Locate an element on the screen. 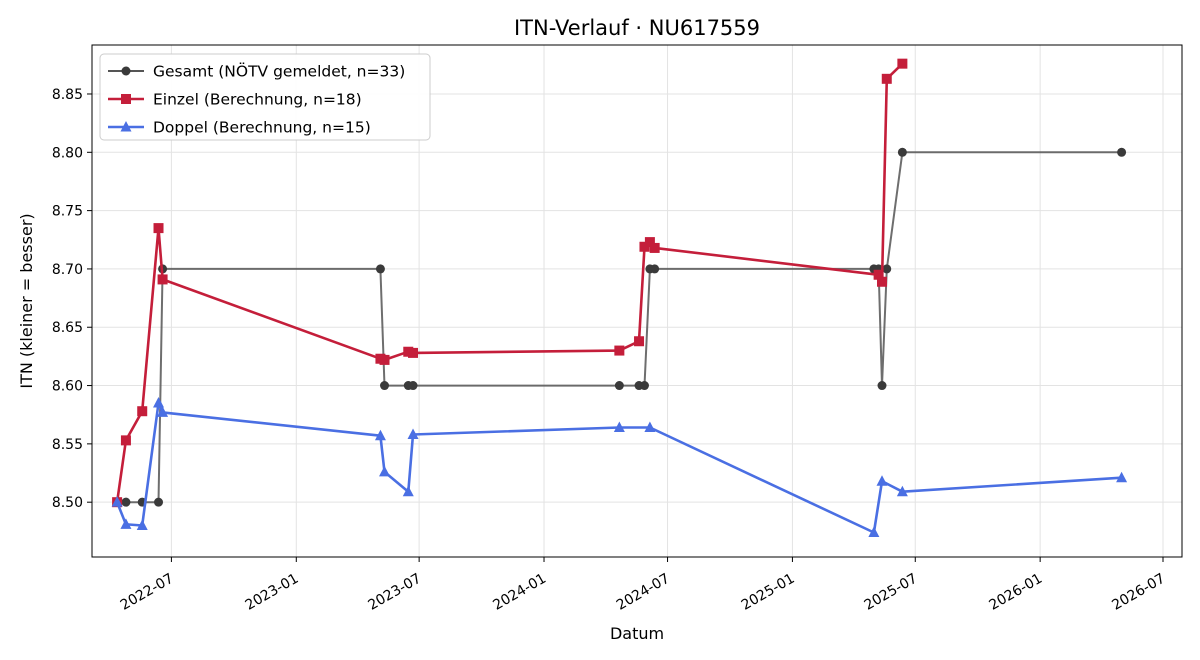 Image resolution: width=1200 pixels, height=660 pixels. y-tick-label: 8.55 is located at coordinates (67, 445).